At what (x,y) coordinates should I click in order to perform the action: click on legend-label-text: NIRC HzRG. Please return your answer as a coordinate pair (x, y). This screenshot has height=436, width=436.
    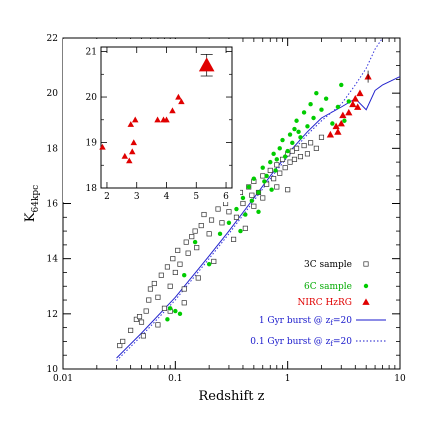
    Looking at the image, I should click on (324, 303).